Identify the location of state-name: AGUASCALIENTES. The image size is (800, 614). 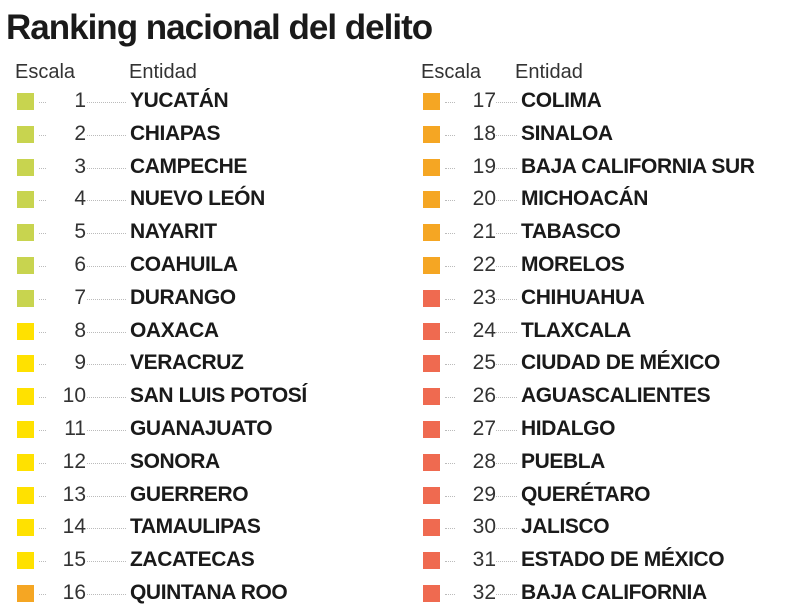
(616, 396).